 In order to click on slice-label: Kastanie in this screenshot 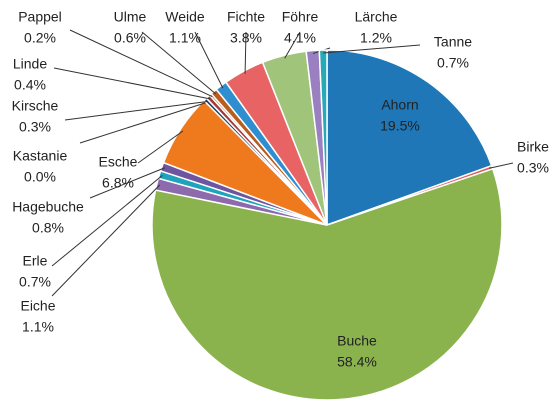, I will do `click(40, 156)`.